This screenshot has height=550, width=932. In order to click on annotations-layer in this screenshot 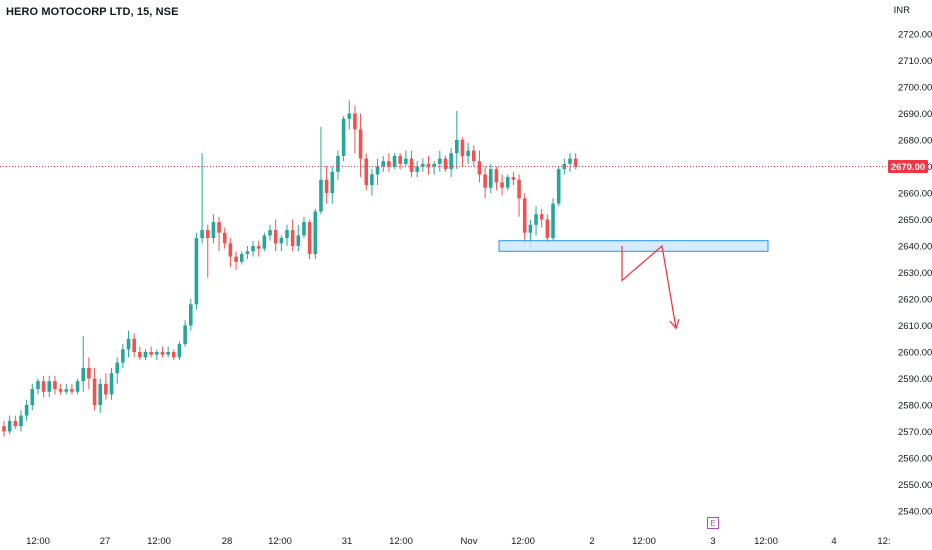, I will do `click(633, 285)`.